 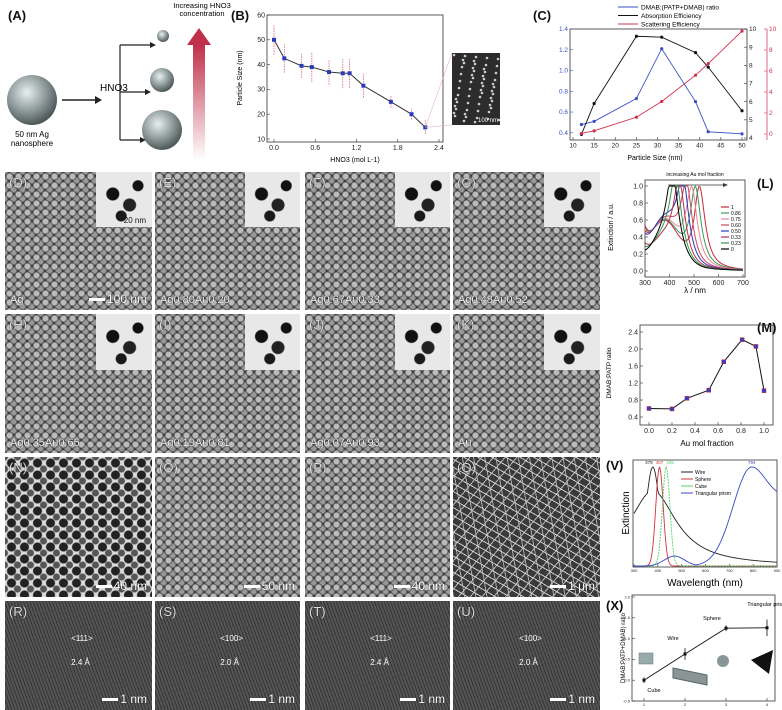 What do you see at coordinates (162, 130) in the screenshot?
I see `big-sphere` at bounding box center [162, 130].